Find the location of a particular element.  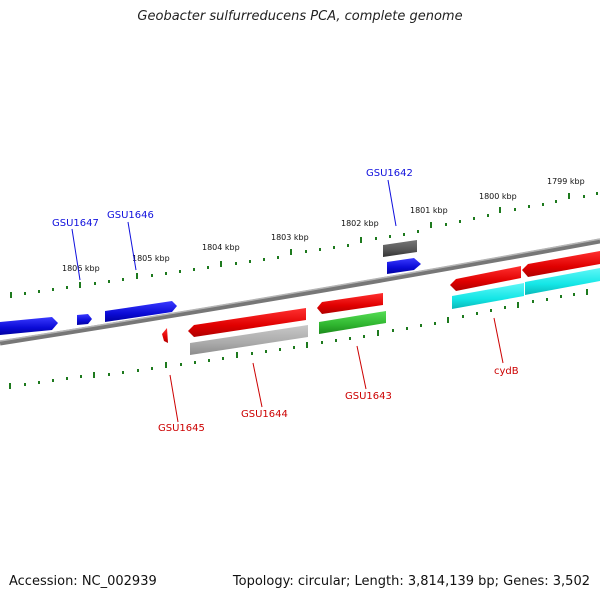

forward-genes is located at coordinates (210, 287).